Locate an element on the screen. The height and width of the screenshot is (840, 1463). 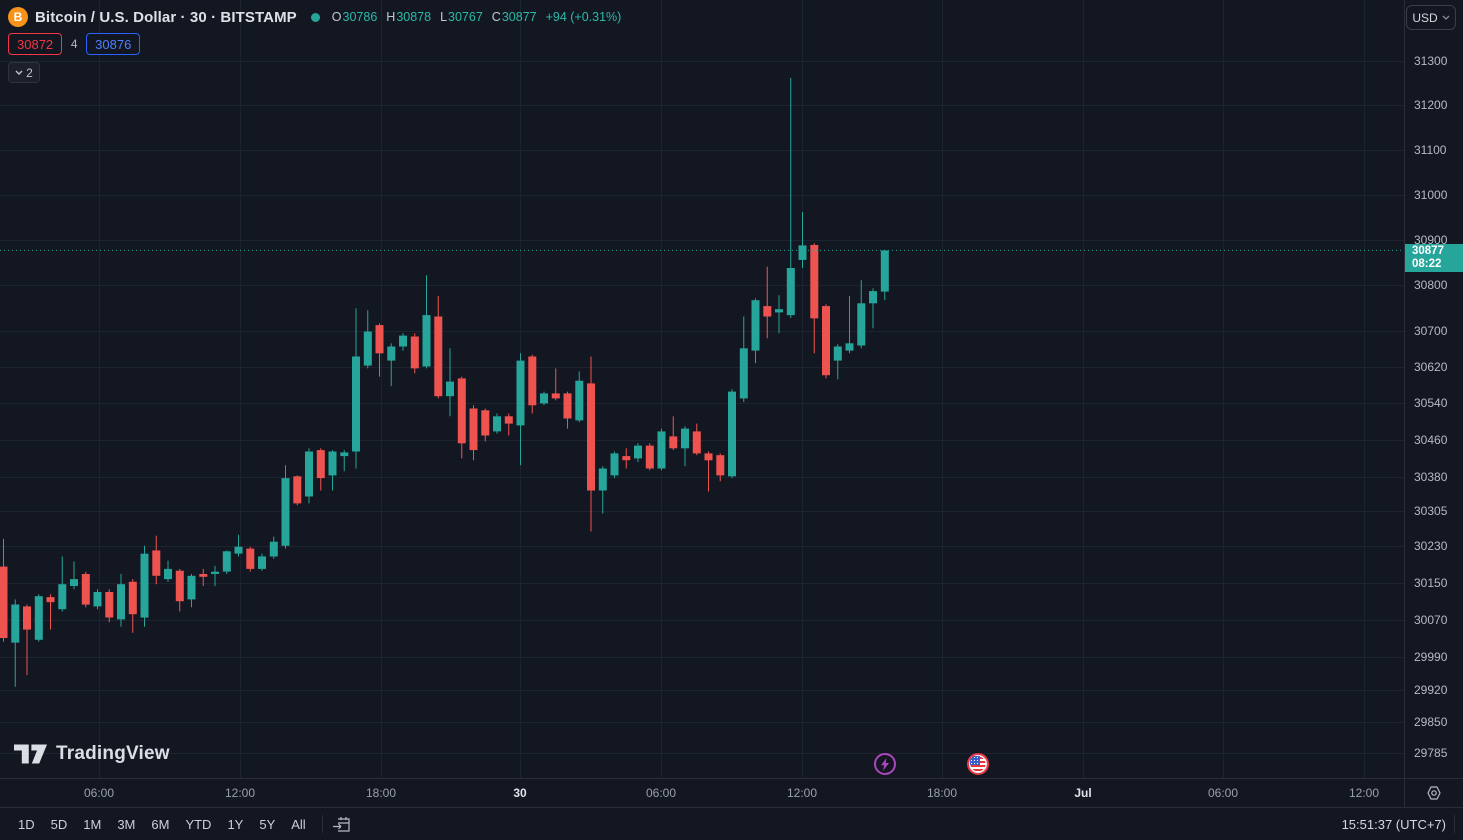
price-tick-label: 29990 is located at coordinates (1431, 657).